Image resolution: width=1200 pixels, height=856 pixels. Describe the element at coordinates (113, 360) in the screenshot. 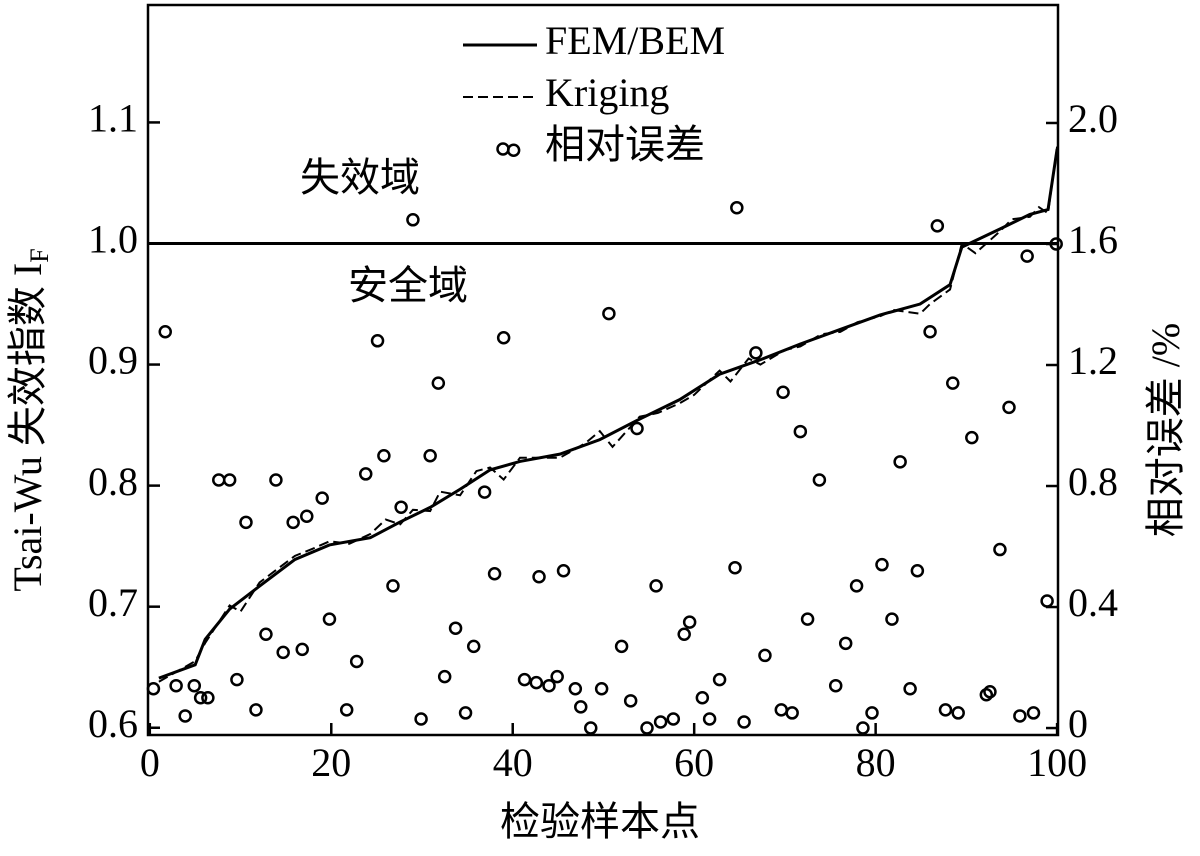

I see `y-tick-label: 0.9` at that location.